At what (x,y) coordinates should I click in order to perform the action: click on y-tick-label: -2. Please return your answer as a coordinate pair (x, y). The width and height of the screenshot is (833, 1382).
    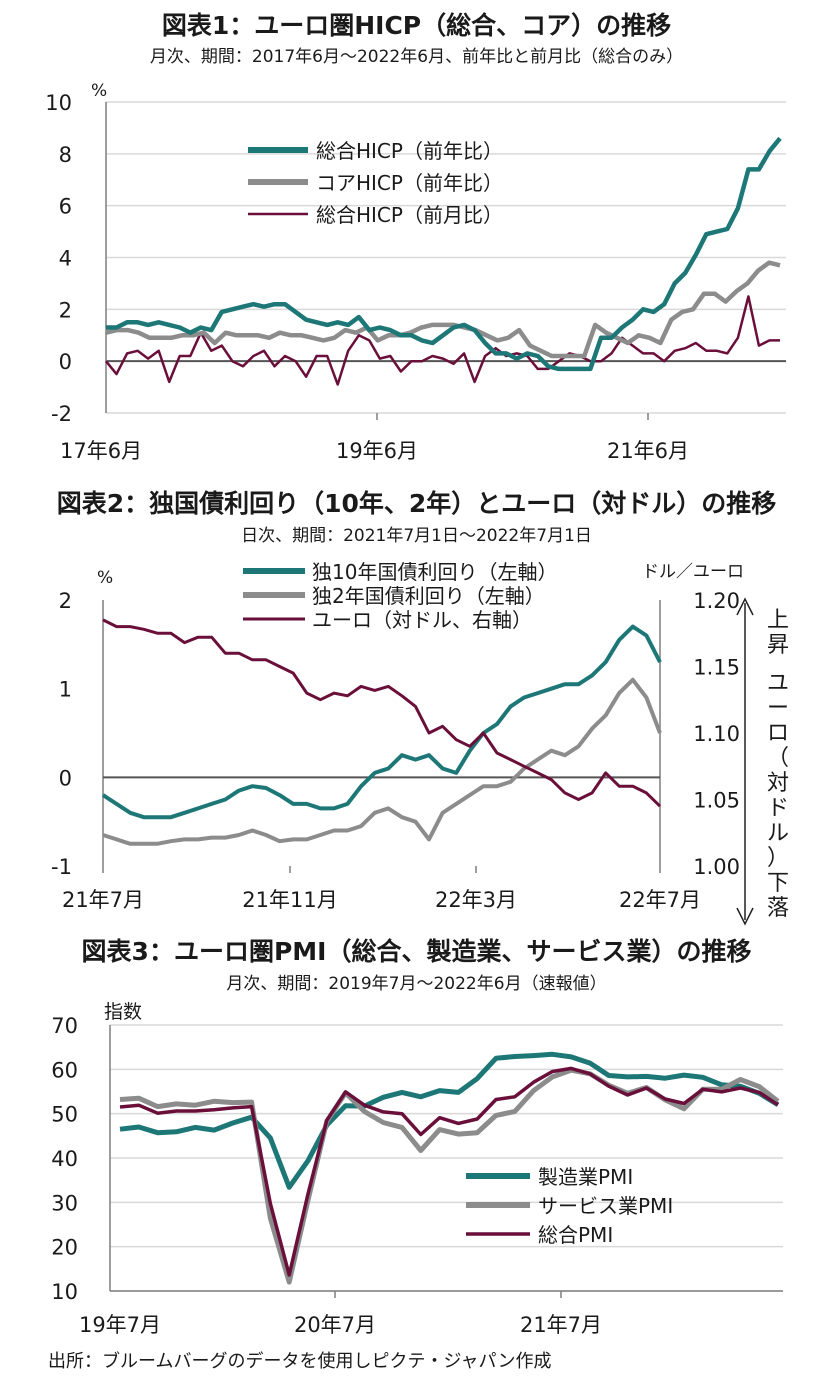
    Looking at the image, I should click on (61, 414).